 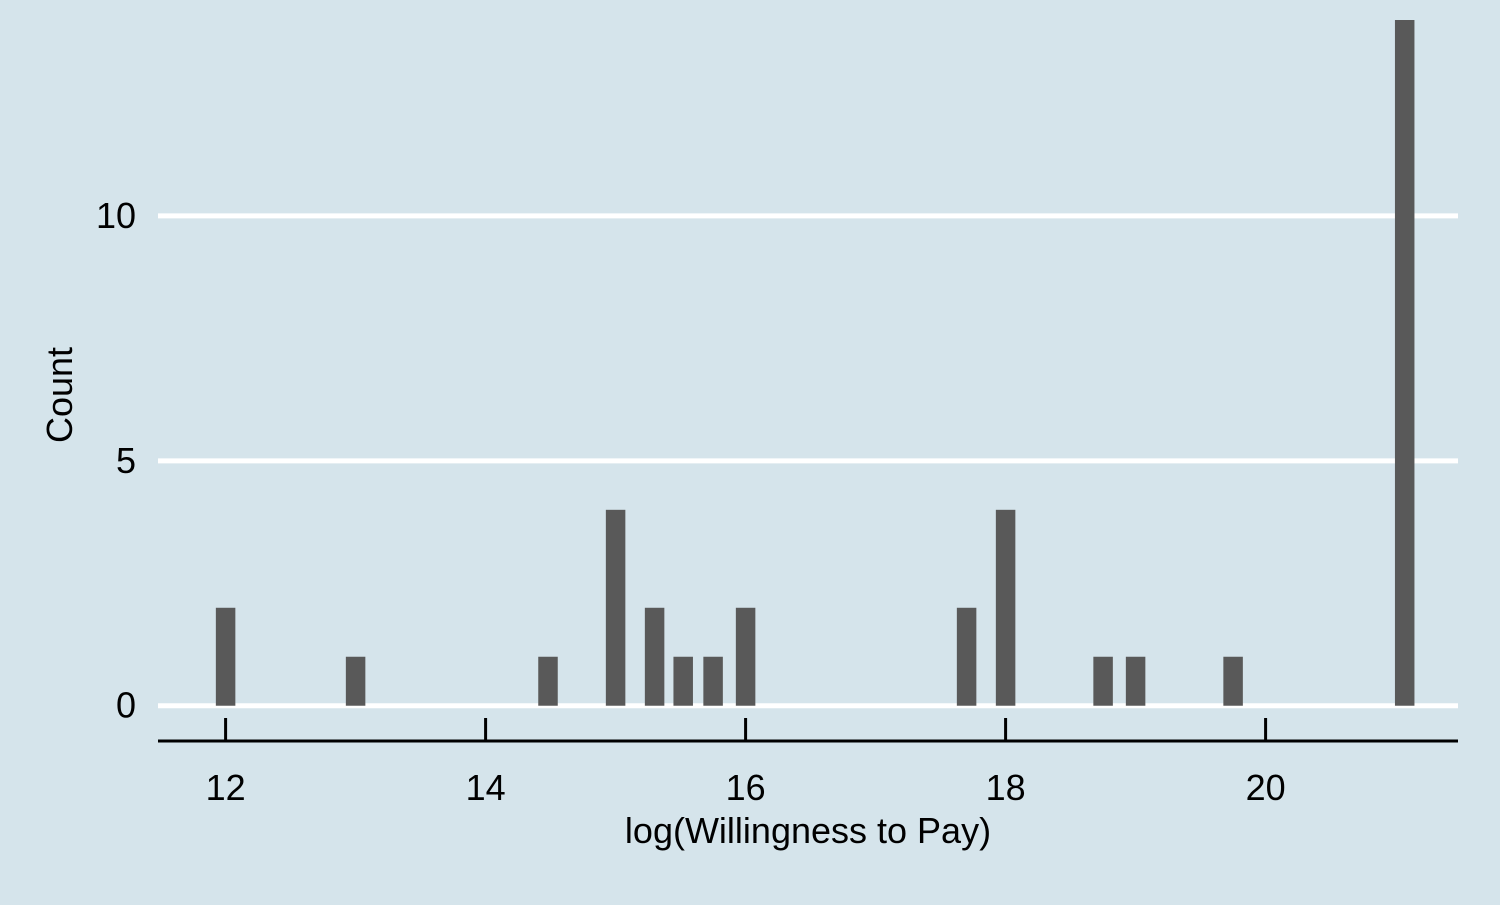 What do you see at coordinates (59, 395) in the screenshot?
I see `y-axis-title: Count` at bounding box center [59, 395].